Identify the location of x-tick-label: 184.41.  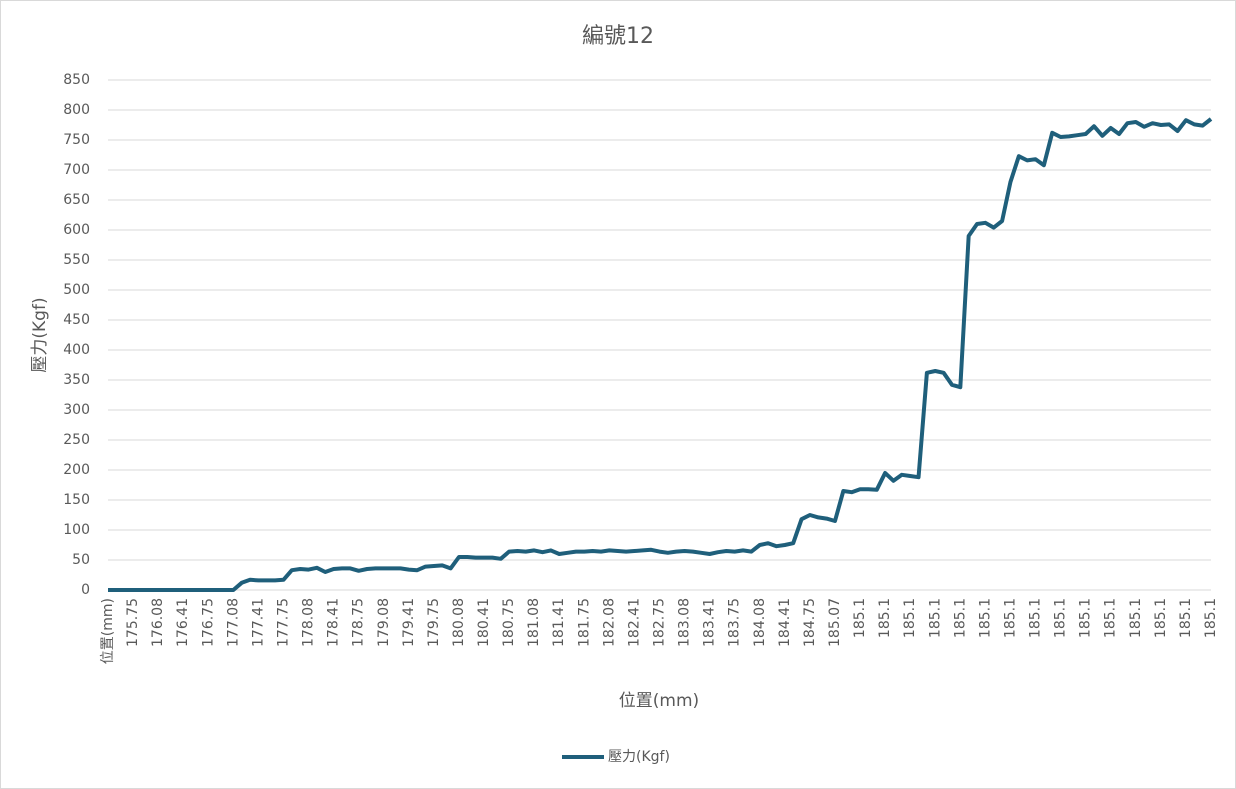
(785, 622).